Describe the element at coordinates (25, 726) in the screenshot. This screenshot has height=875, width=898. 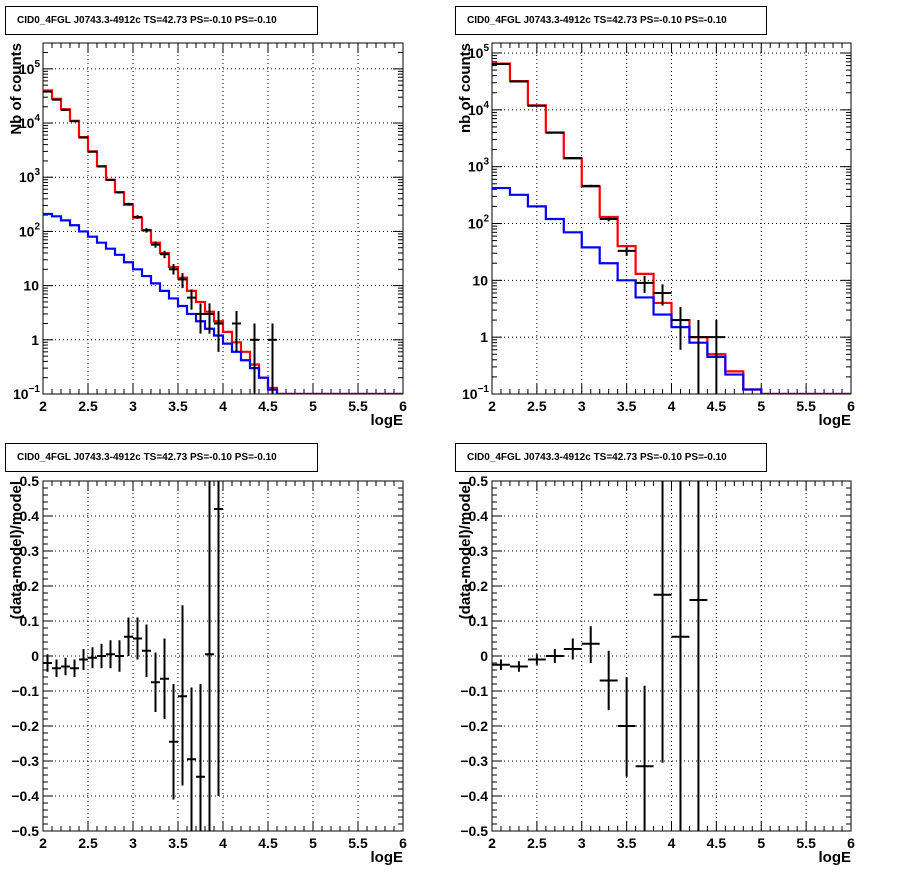
I see `y-tick-label: −0.2` at that location.